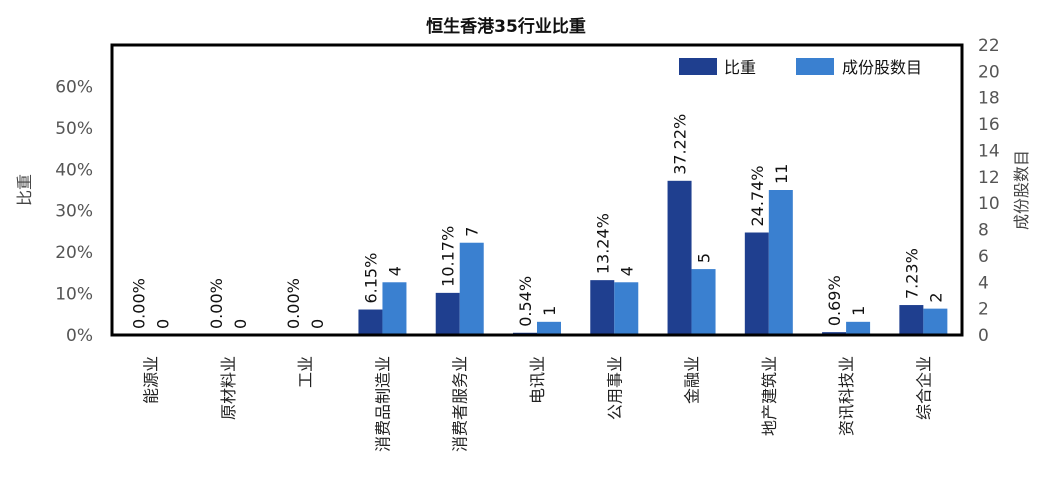  Describe the element at coordinates (1021, 190) in the screenshot. I see `y2-axis-label: 成份股数目` at that location.